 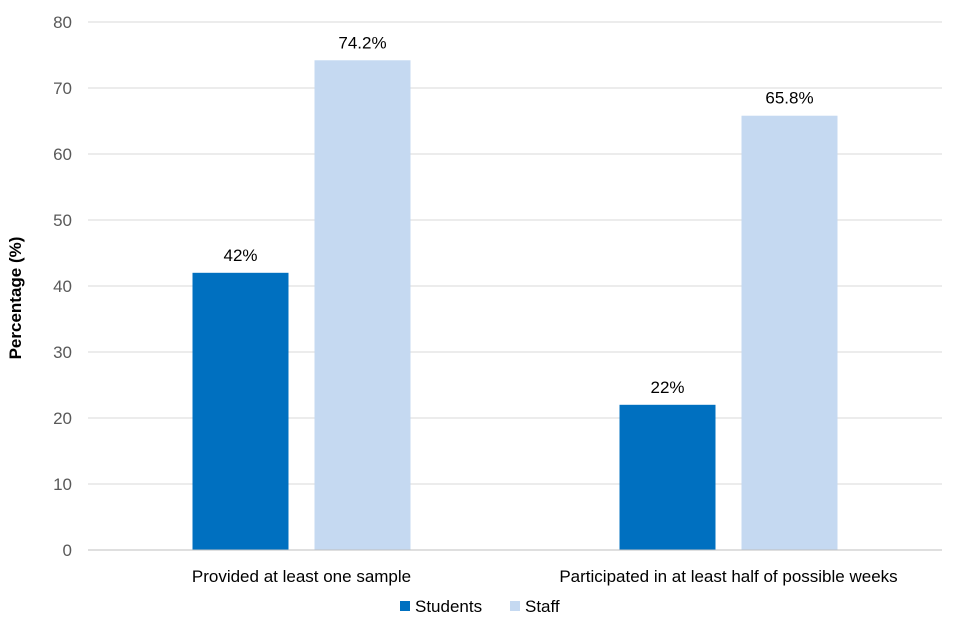 What do you see at coordinates (15, 298) in the screenshot?
I see `y-axis-label: Percentage (%)` at bounding box center [15, 298].